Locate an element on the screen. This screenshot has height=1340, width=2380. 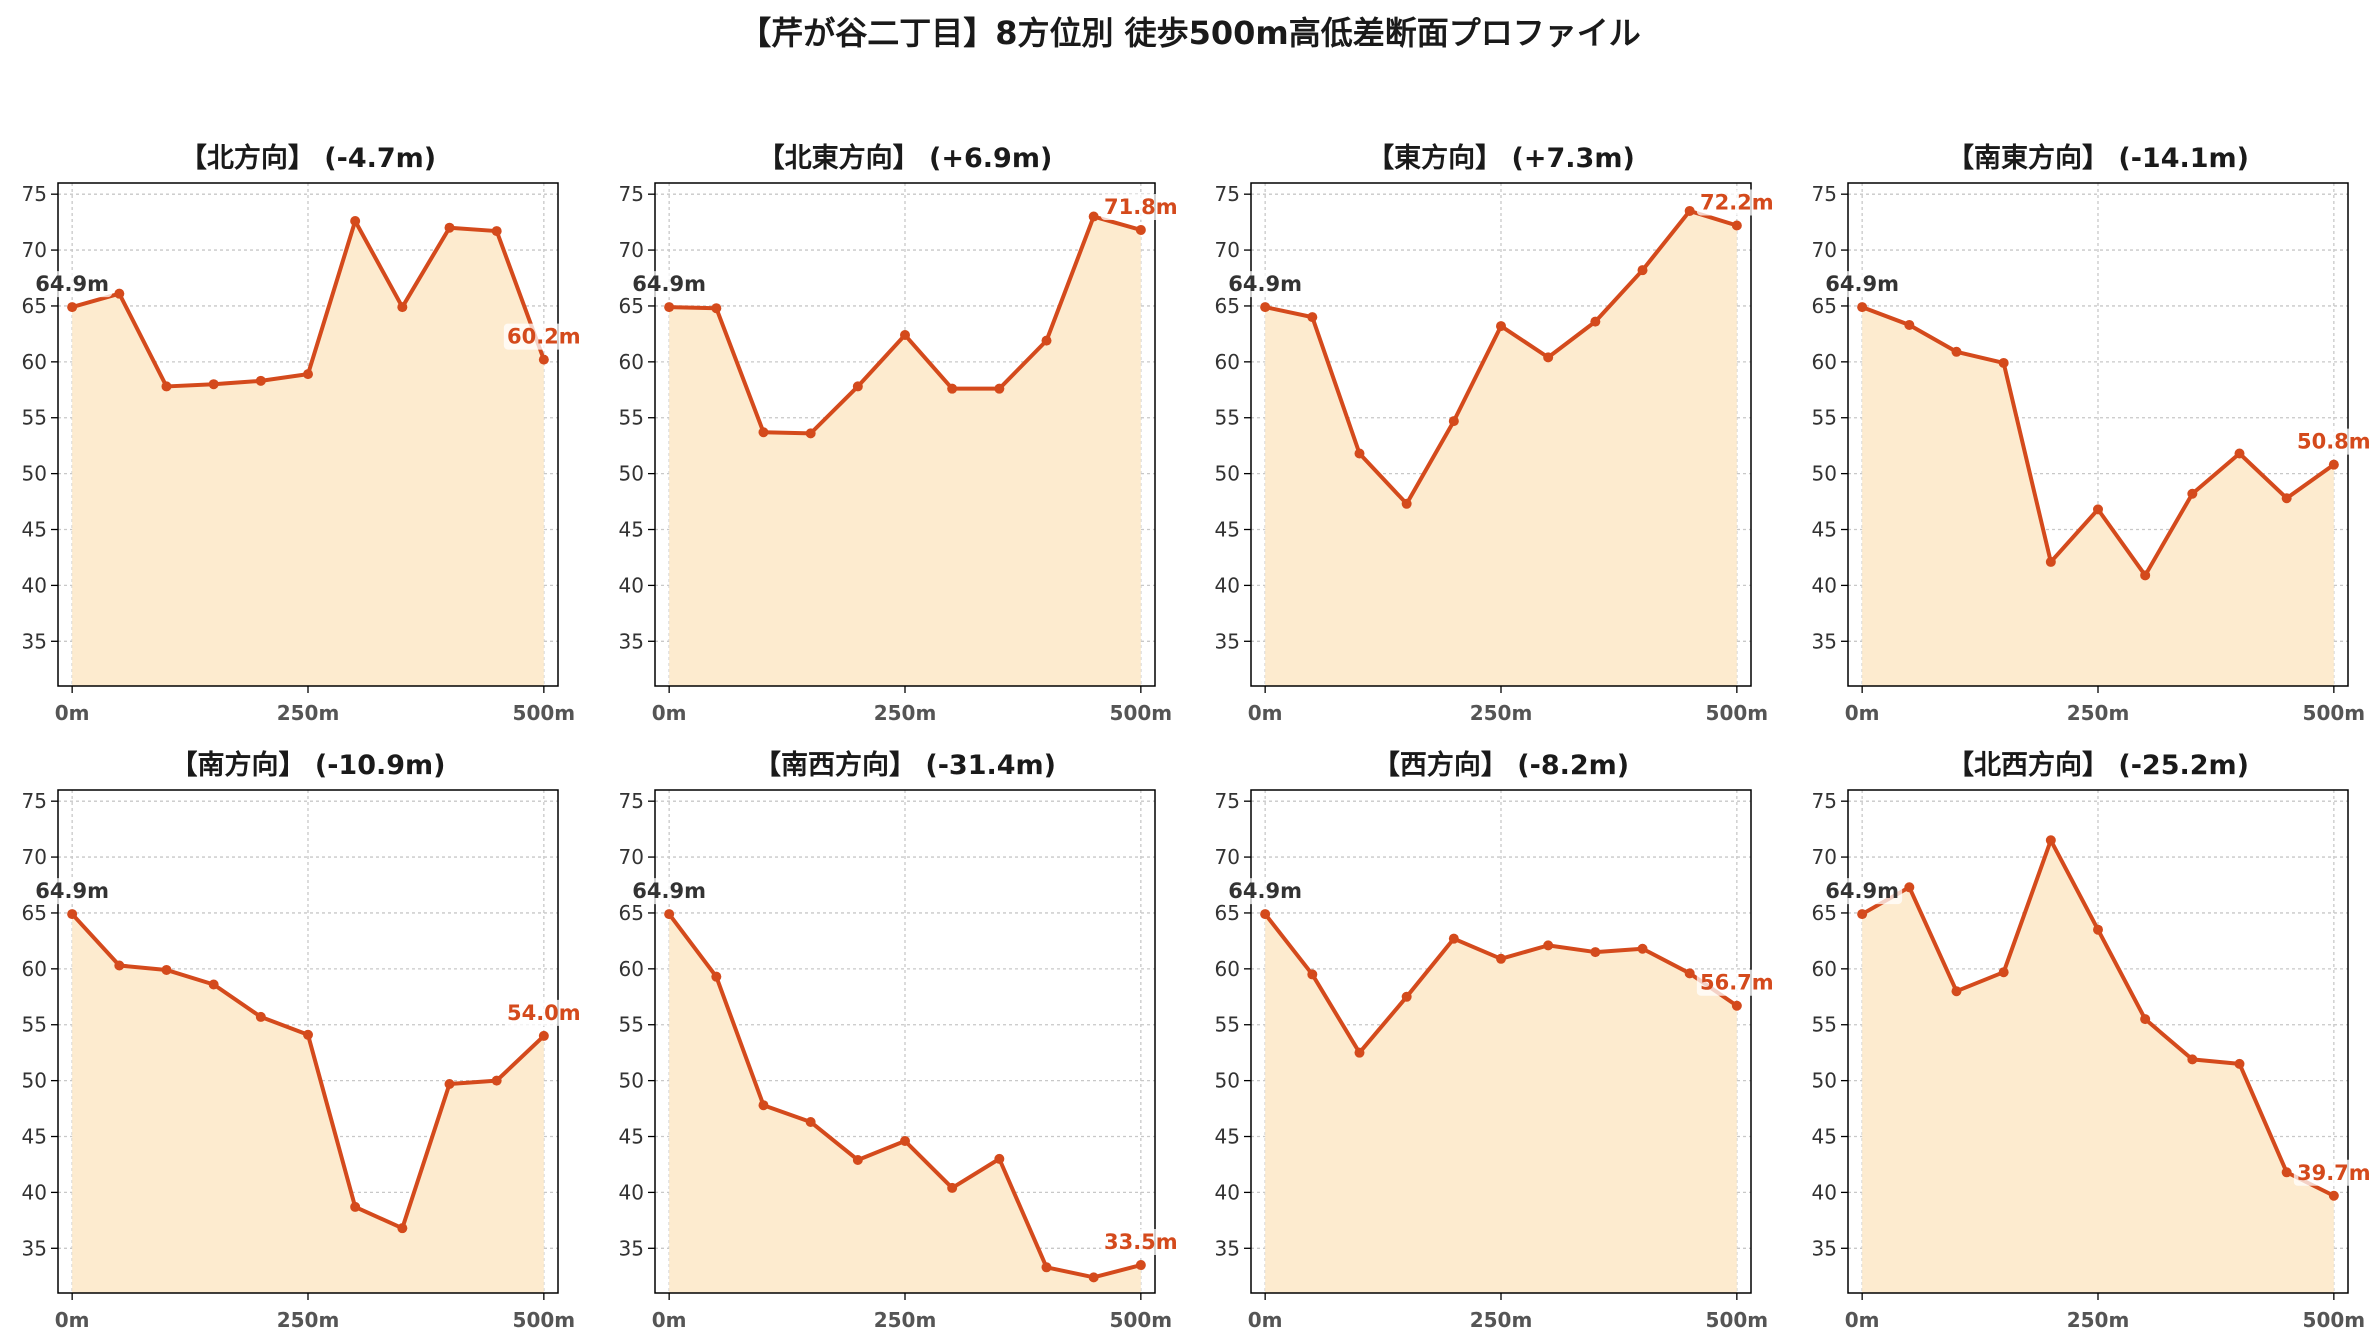
end-elevation-label: 60.2m is located at coordinates (544, 337).